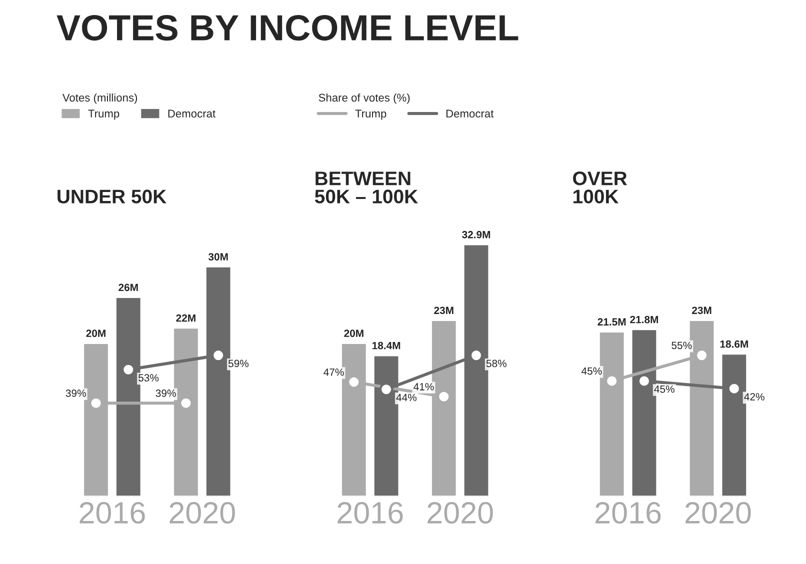 This screenshot has width=806, height=564. What do you see at coordinates (366, 188) in the screenshot?
I see `chart-title: BETWEEN 50K – 100K` at bounding box center [366, 188].